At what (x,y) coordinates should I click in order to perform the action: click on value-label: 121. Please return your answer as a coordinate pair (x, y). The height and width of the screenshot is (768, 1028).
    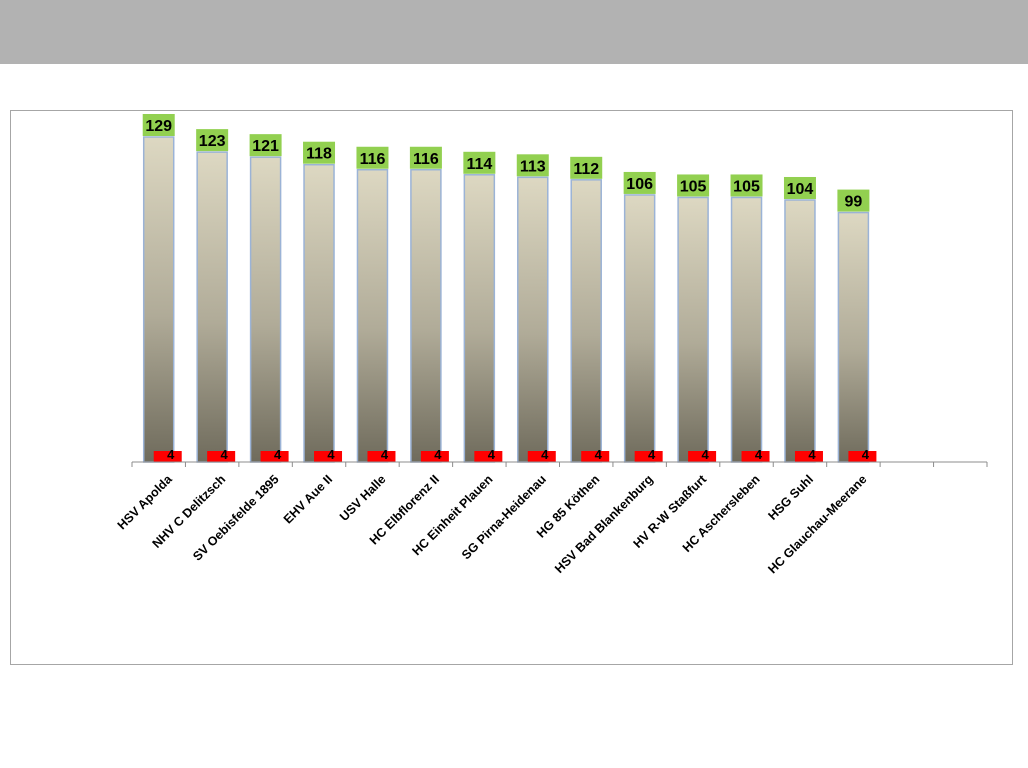
    Looking at the image, I should click on (265, 146).